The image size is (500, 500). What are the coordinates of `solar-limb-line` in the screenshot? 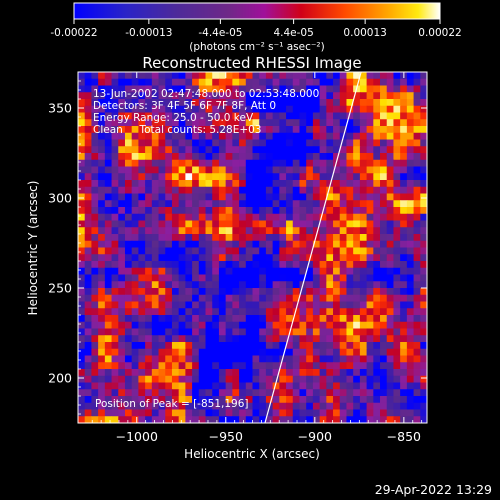 It's located at (313, 247).